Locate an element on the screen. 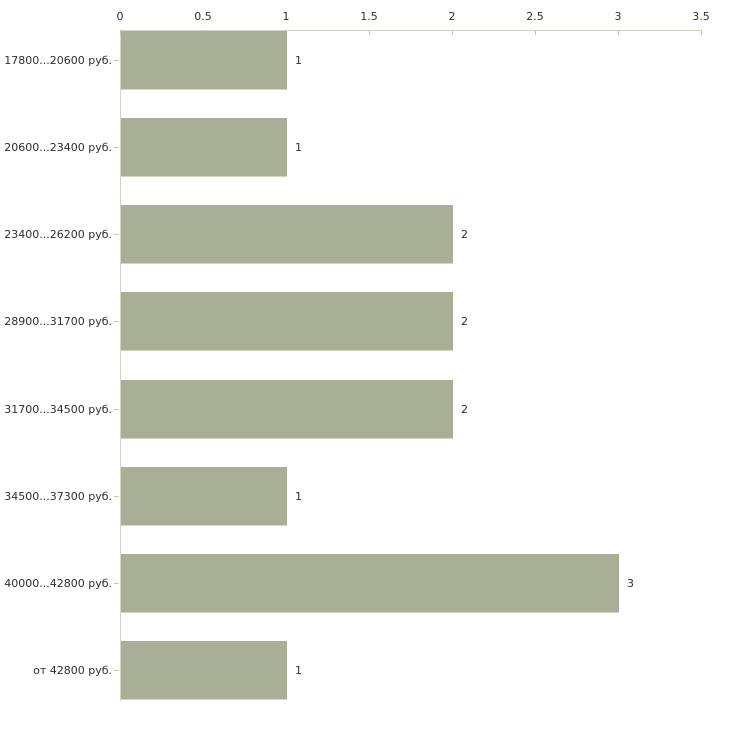 The image size is (730, 730). bar-row: 17800...20600 руб. 1 is located at coordinates (365, 60).